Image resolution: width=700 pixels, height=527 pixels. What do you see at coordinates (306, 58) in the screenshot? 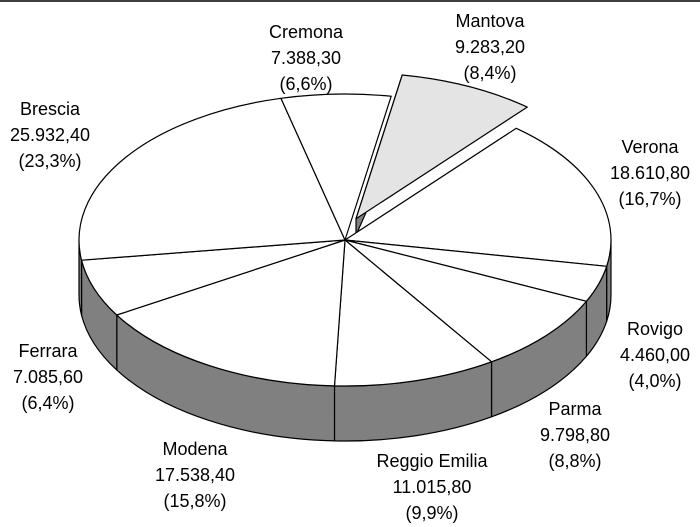
I see `value-label: 7.388,30` at bounding box center [306, 58].